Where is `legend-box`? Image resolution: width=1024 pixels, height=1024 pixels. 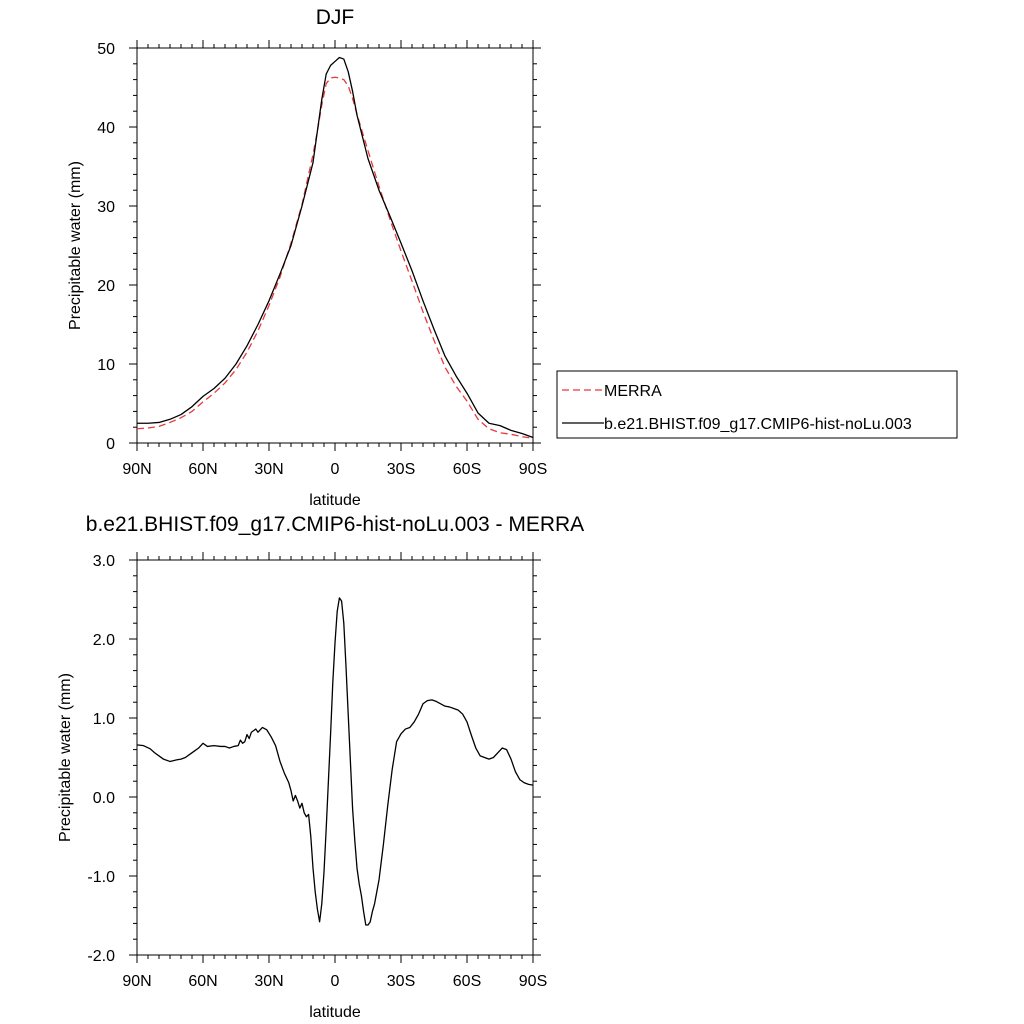
legend-box is located at coordinates (757, 404).